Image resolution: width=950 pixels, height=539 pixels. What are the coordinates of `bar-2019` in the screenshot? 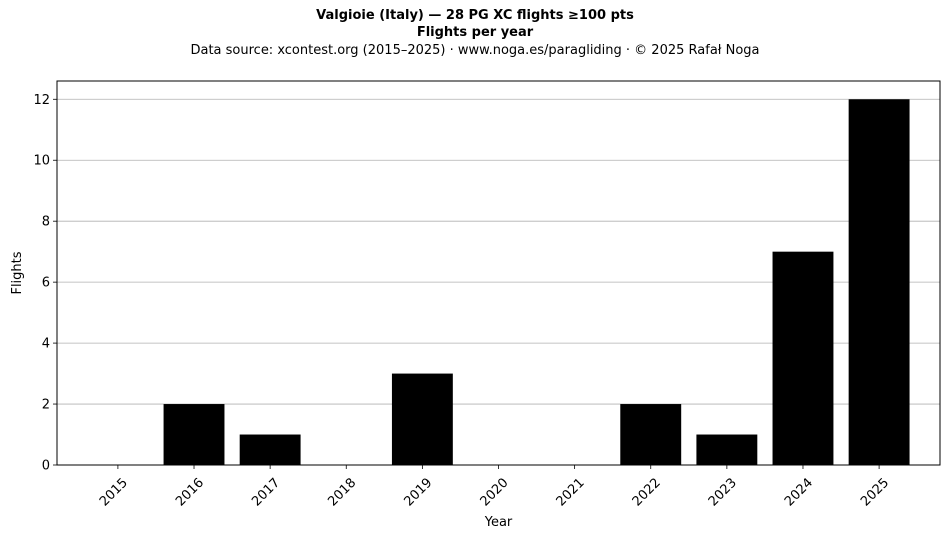 It's located at (422, 419).